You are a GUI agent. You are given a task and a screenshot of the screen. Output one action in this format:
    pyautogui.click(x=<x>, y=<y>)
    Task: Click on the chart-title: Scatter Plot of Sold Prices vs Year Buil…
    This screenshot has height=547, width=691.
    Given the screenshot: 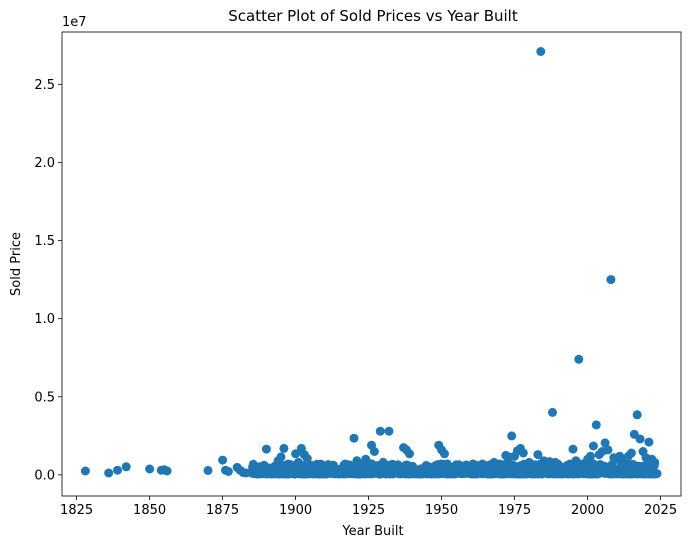 What is the action you would take?
    pyautogui.click(x=373, y=16)
    